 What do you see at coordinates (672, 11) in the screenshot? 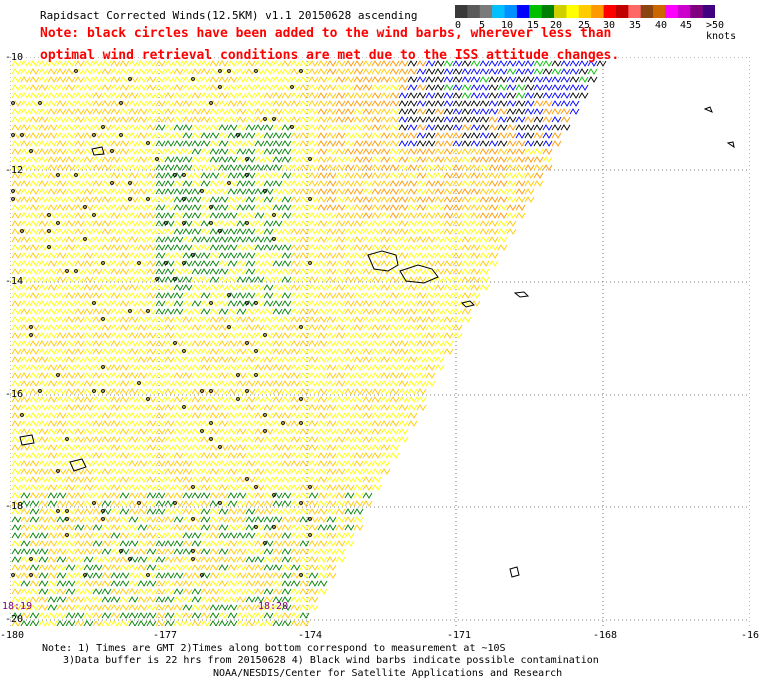
I see `colorbar-swatch` at bounding box center [672, 11].